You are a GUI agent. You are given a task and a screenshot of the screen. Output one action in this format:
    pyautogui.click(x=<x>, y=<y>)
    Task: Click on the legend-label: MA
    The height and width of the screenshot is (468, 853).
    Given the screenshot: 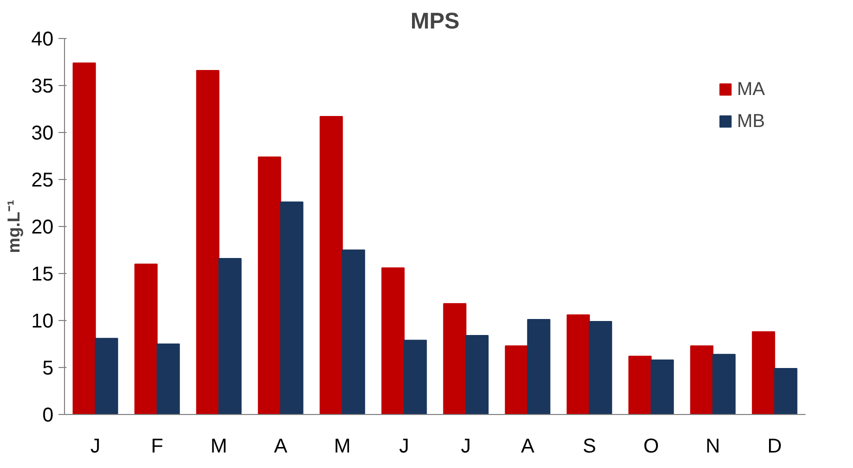 What is the action you would take?
    pyautogui.click(x=751, y=89)
    